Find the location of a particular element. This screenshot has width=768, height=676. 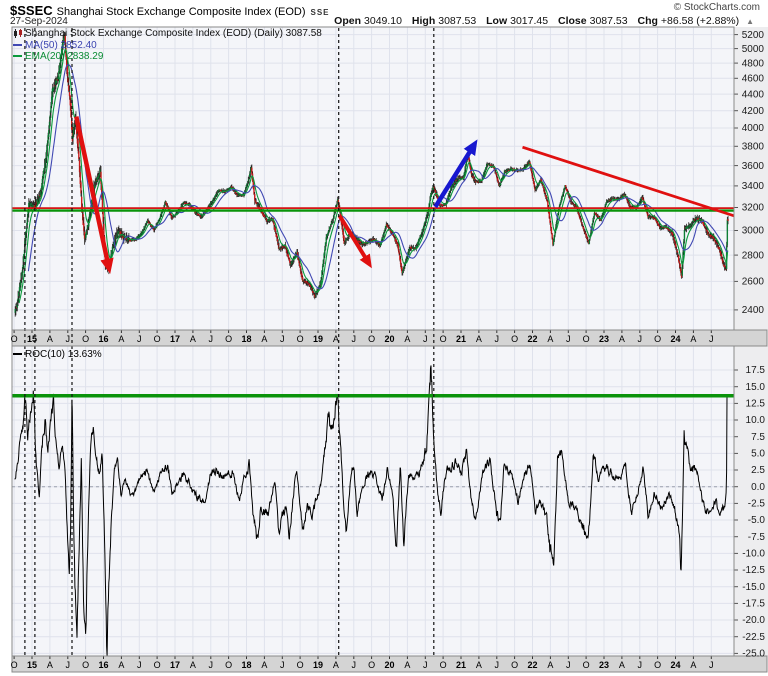

xaxis-tick-label: 22 is located at coordinates (532, 665).